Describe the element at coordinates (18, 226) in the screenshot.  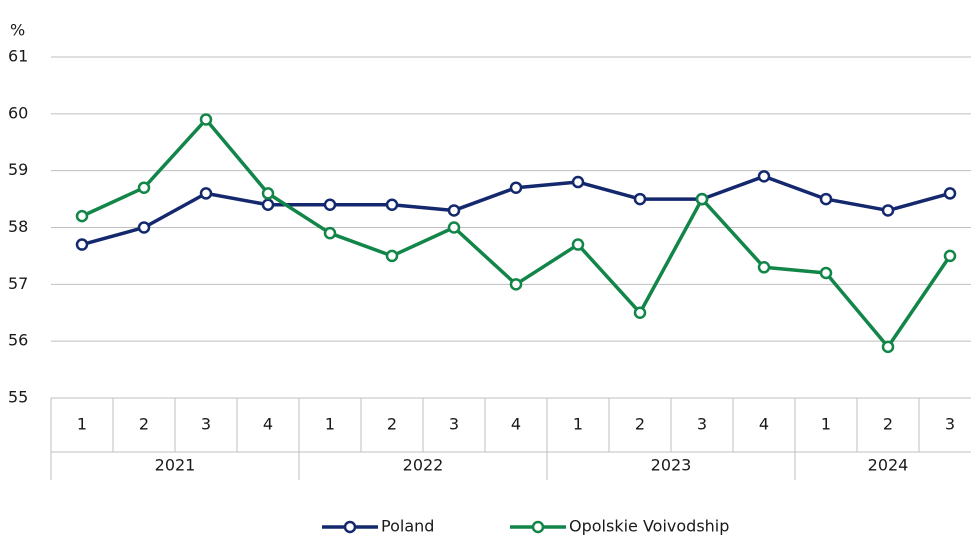
I see `y-tick-label: 58` at that location.